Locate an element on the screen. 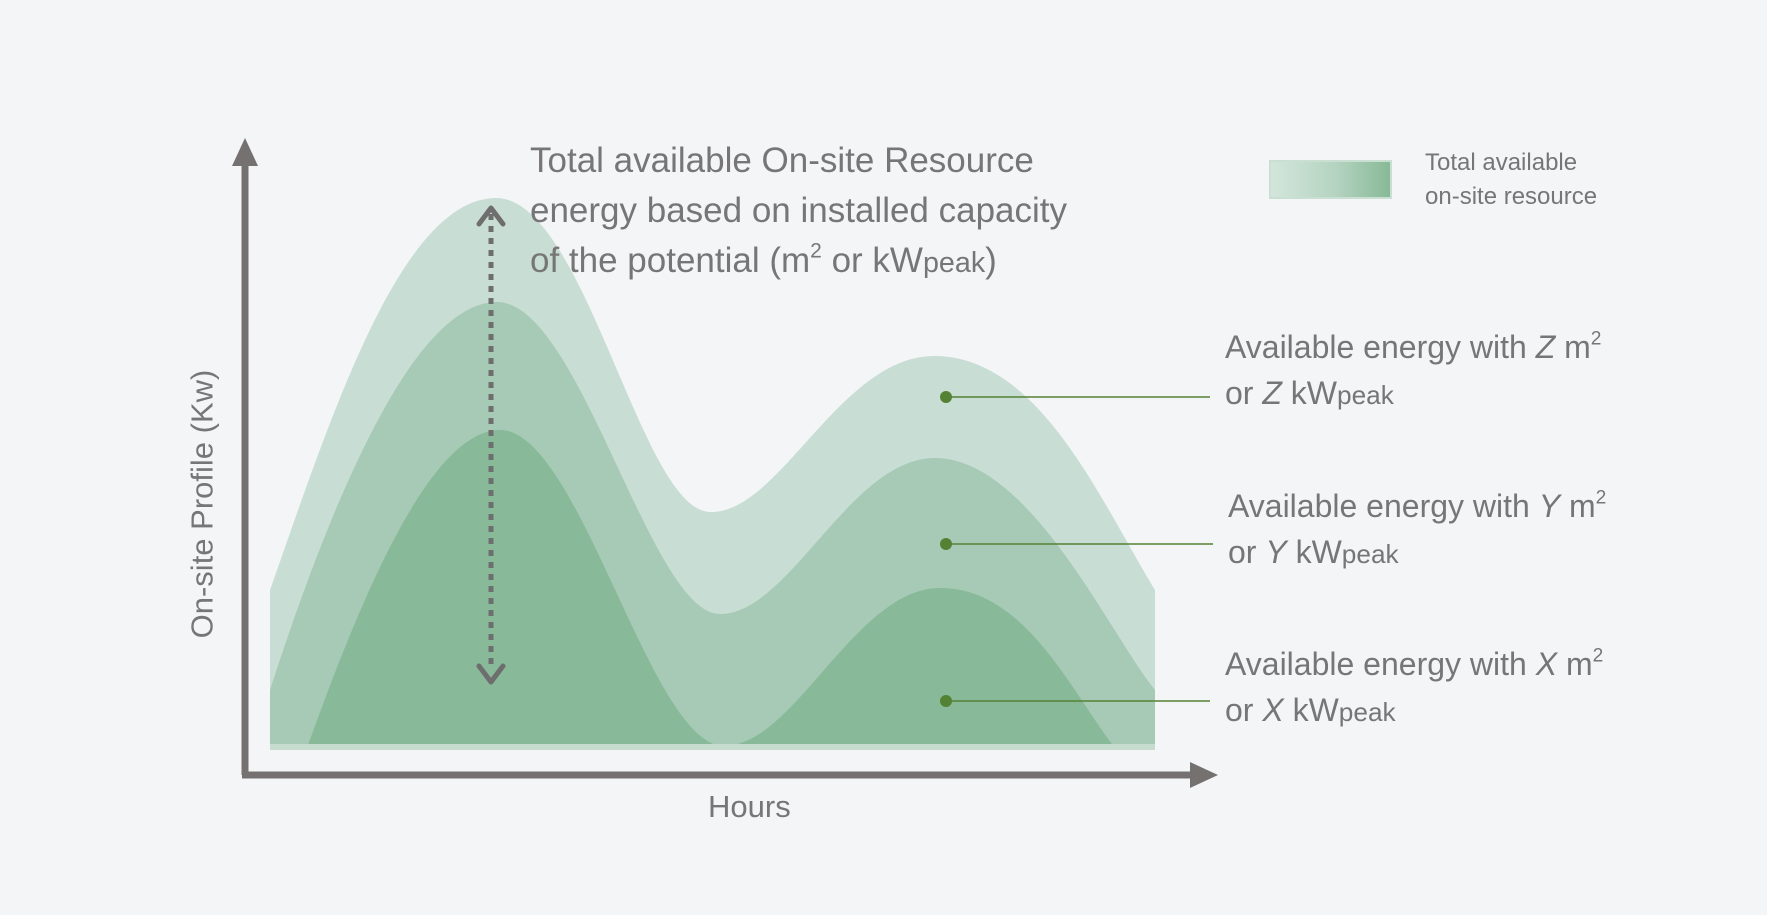 This screenshot has height=915, width=1767. callout-y-or: or is located at coordinates (1247, 552).